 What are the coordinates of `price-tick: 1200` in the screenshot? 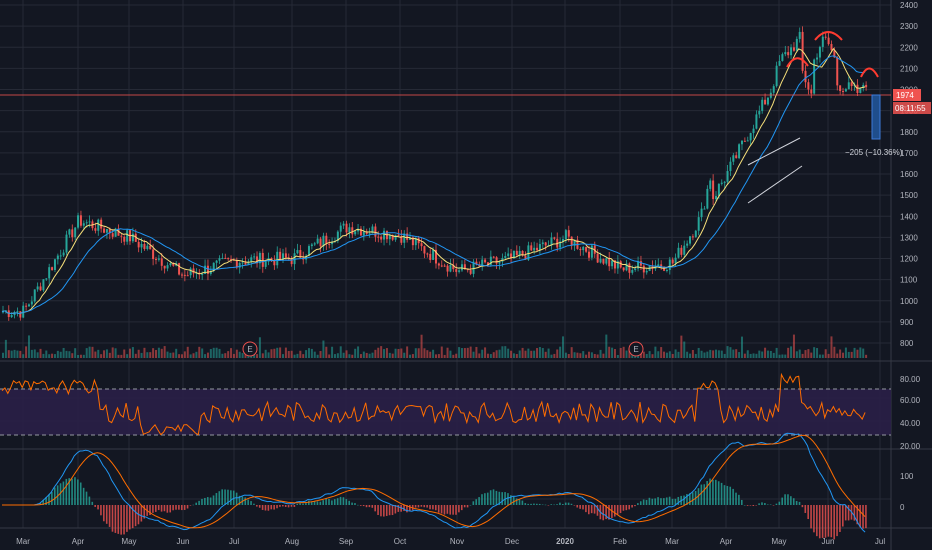 It's located at (909, 259).